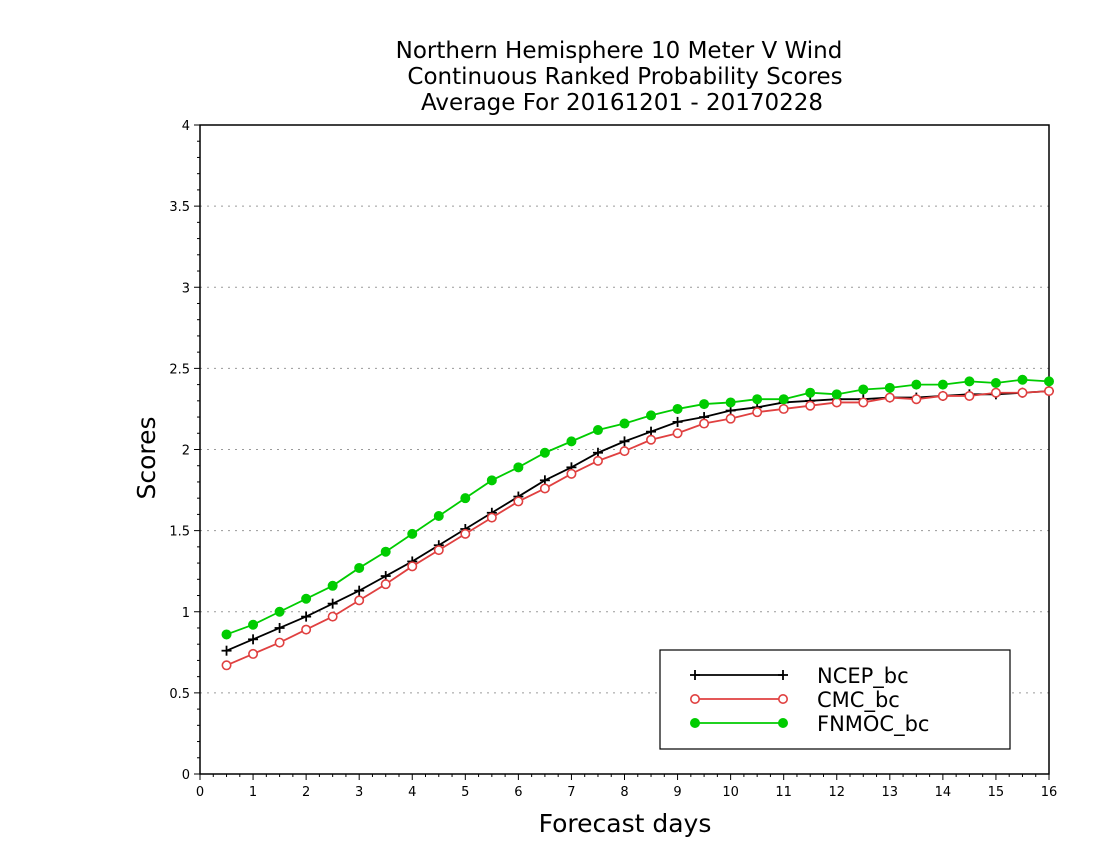 This screenshot has height=850, width=1100. Describe the element at coordinates (782, 698) in the screenshot. I see `legend-marker-right-CMC_bc` at that location.